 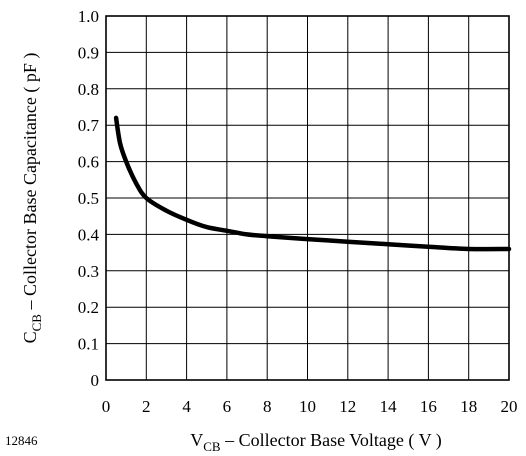 What do you see at coordinates (88, 344) in the screenshot?
I see `y-tick-label: 0.1` at bounding box center [88, 344].